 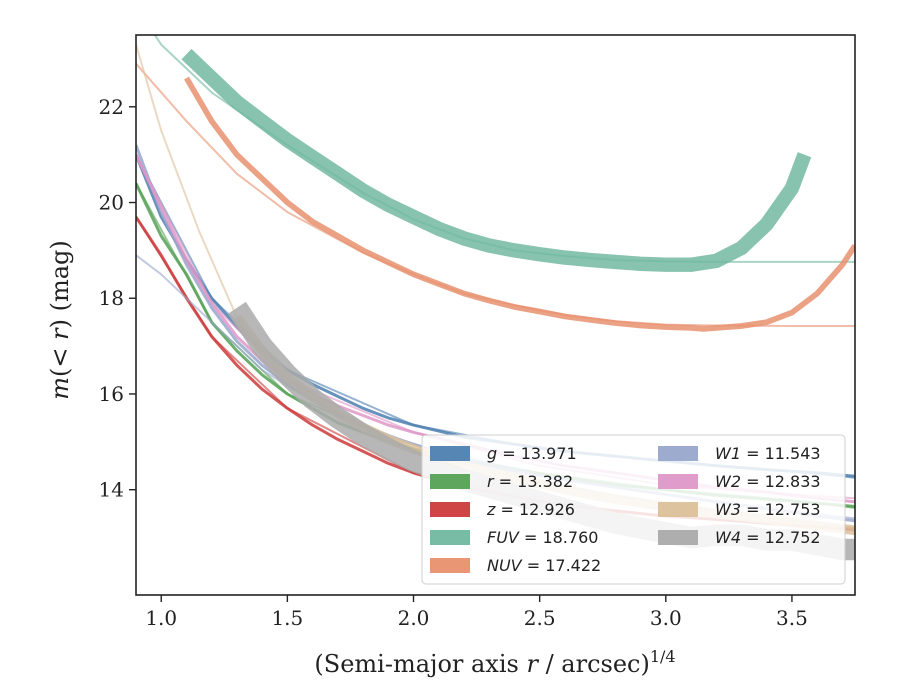 I want to click on legend-item-w1: W1 = 11.543, so click(x=739, y=453).